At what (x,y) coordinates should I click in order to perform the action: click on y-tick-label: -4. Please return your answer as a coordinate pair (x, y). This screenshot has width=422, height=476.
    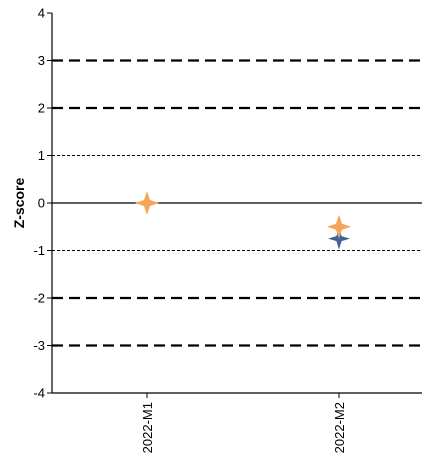
    Looking at the image, I should click on (39, 393).